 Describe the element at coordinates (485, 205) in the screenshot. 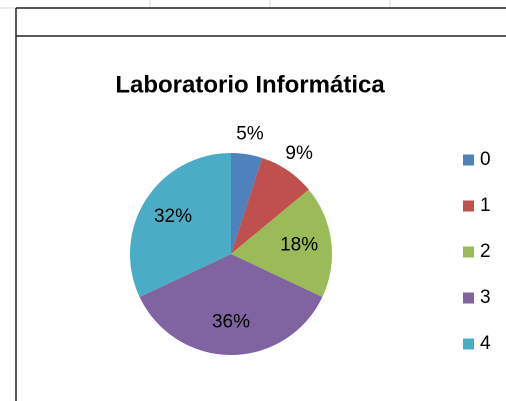

I see `legend-label: 1` at that location.